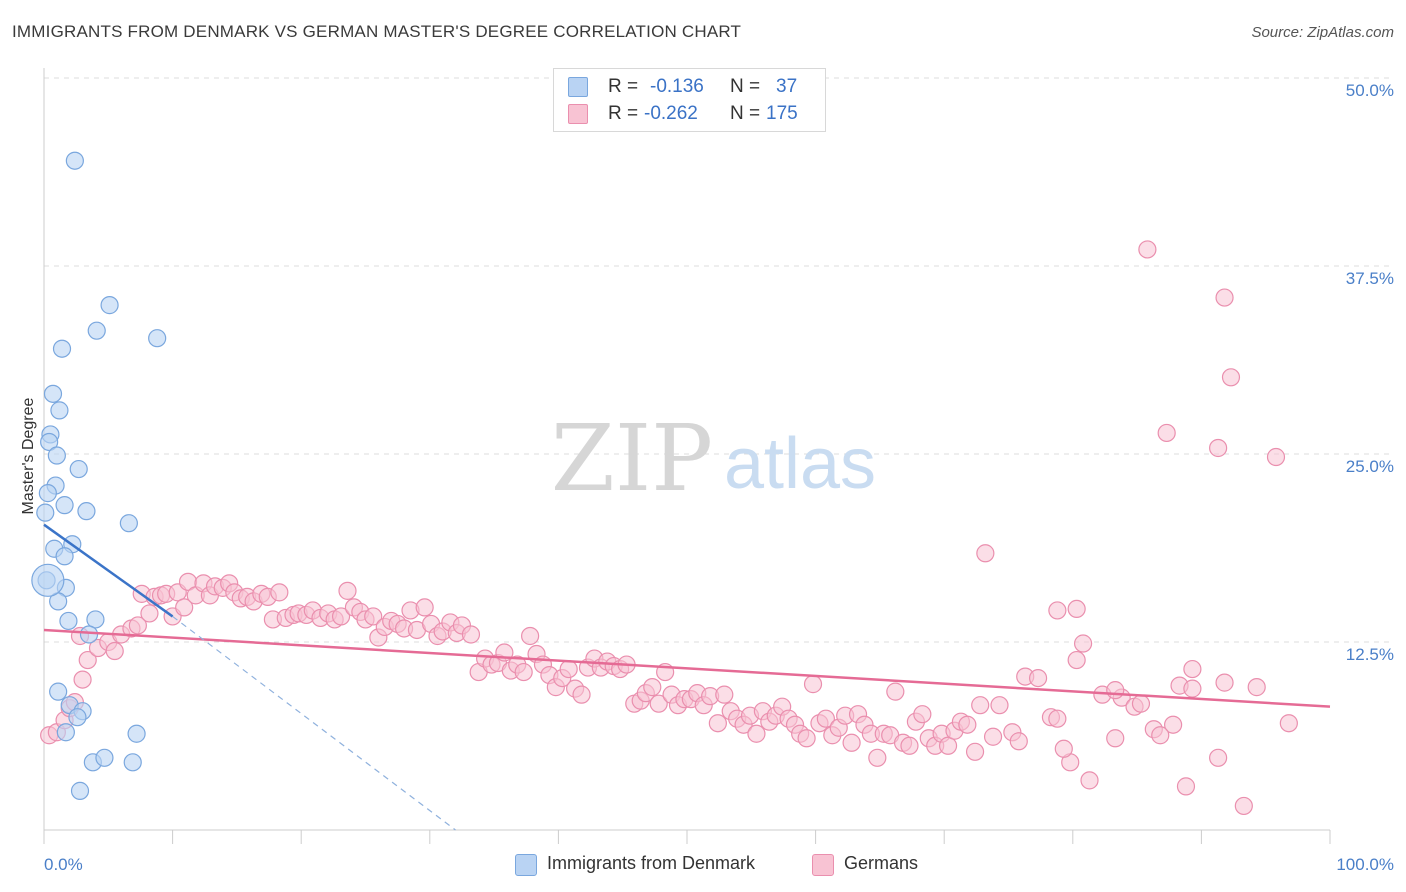 This screenshot has width=1406, height=892. What do you see at coordinates (671, 113) in the screenshot?
I see `legend-r-value: -0.262` at bounding box center [671, 113].